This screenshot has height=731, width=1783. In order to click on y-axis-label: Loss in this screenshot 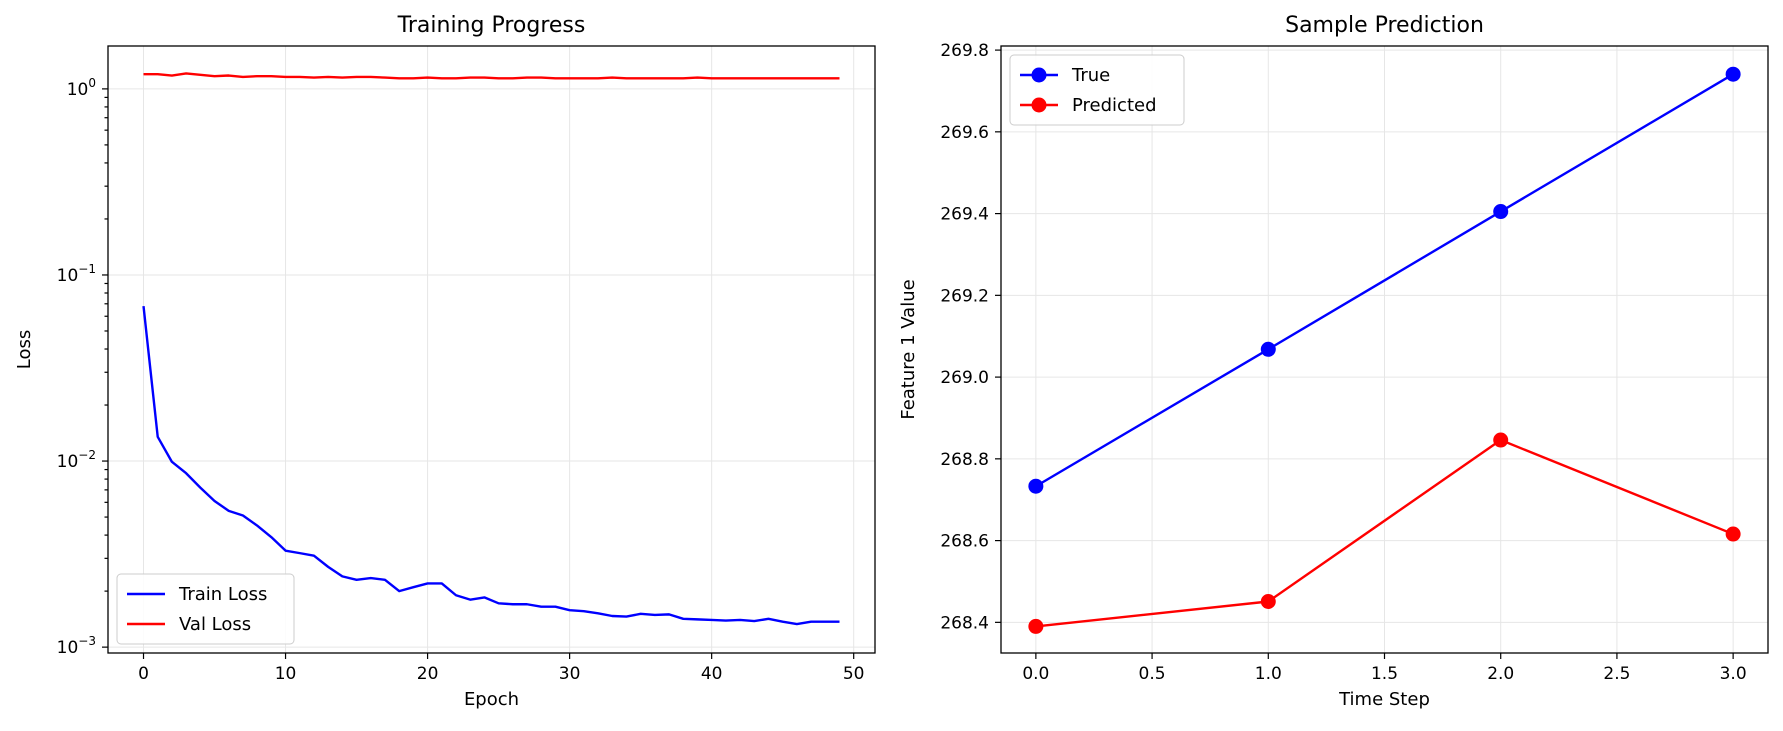, I will do `click(24, 349)`.